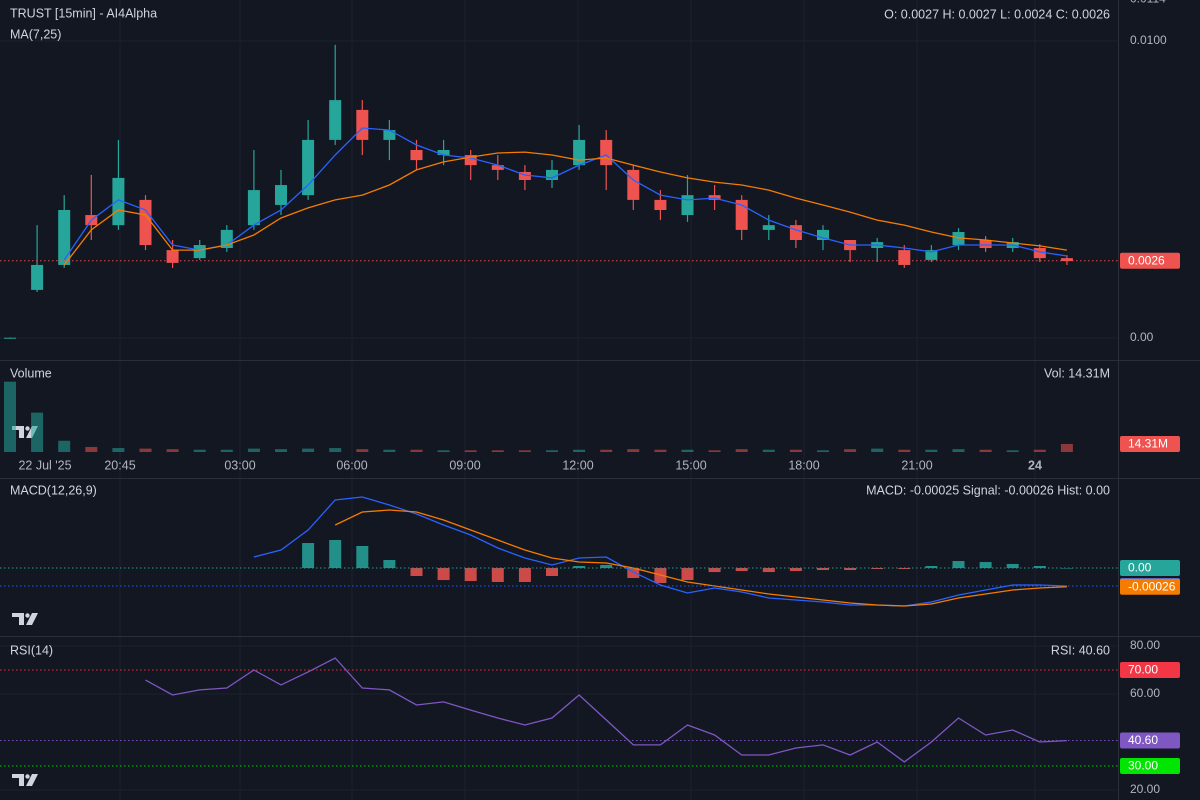  I want to click on price-badge-label: 0.00, so click(1140, 568).